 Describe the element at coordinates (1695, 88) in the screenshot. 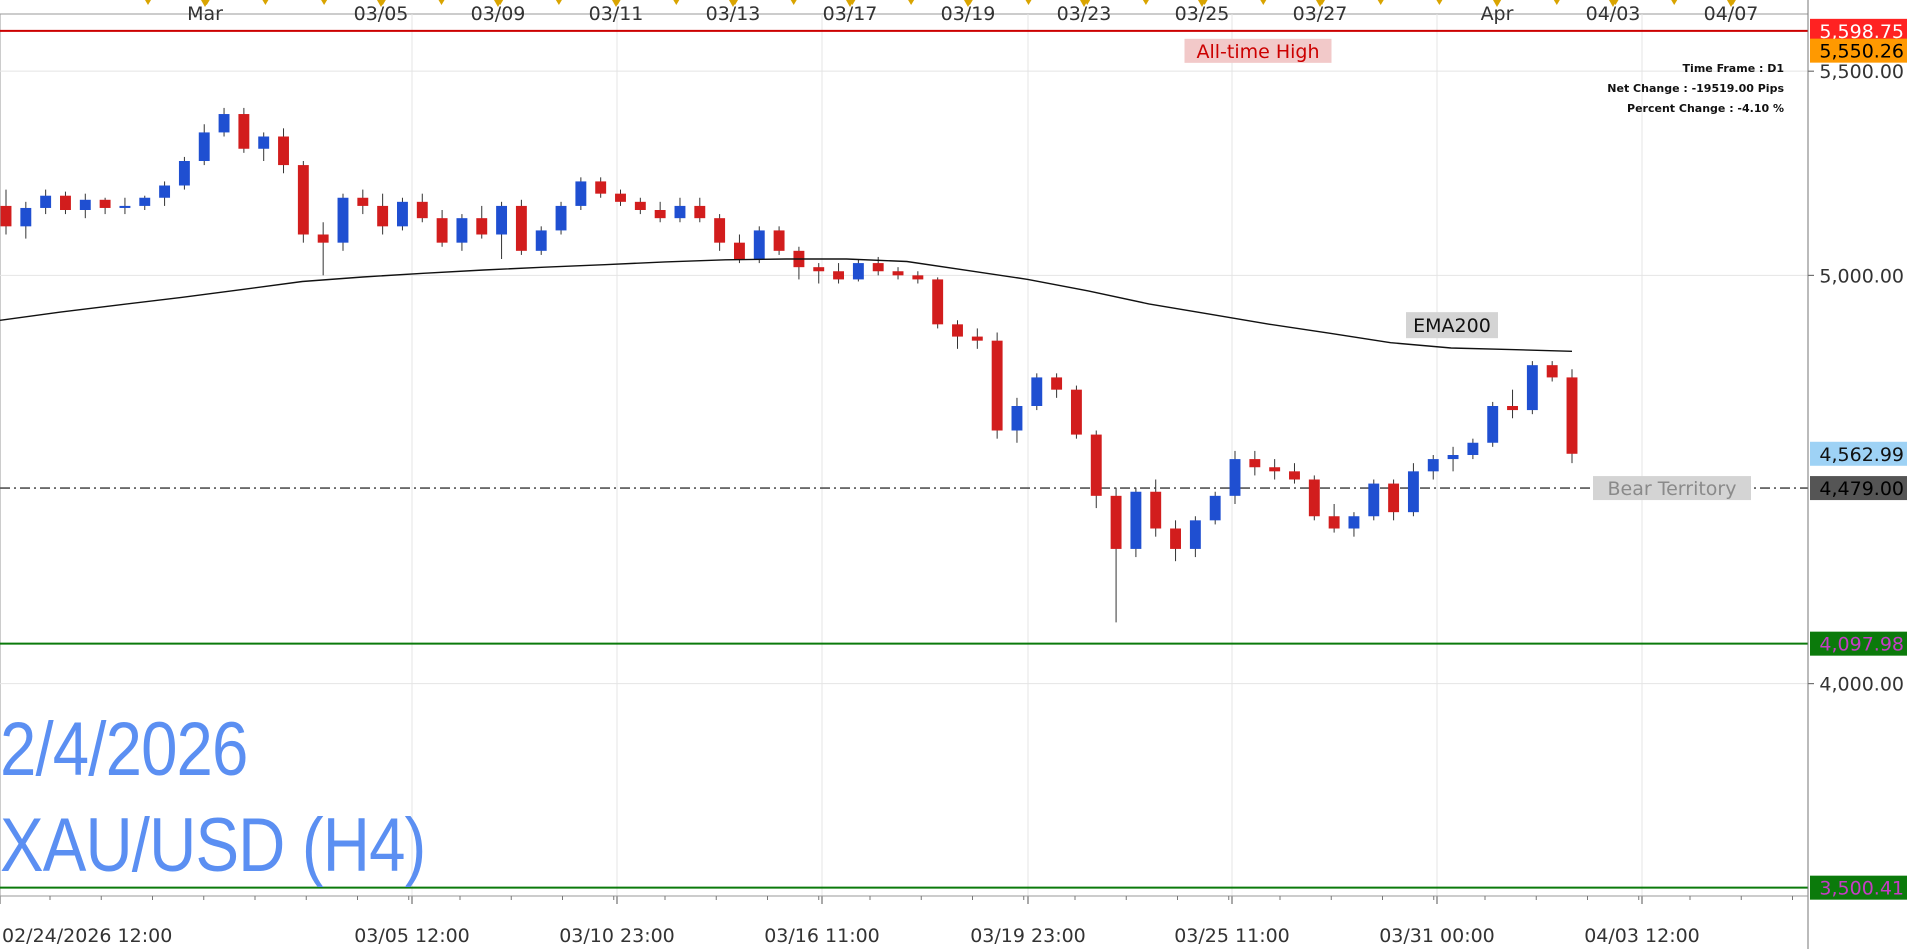

I see `net-change-label: Net Change : -19519.00 Pips` at that location.